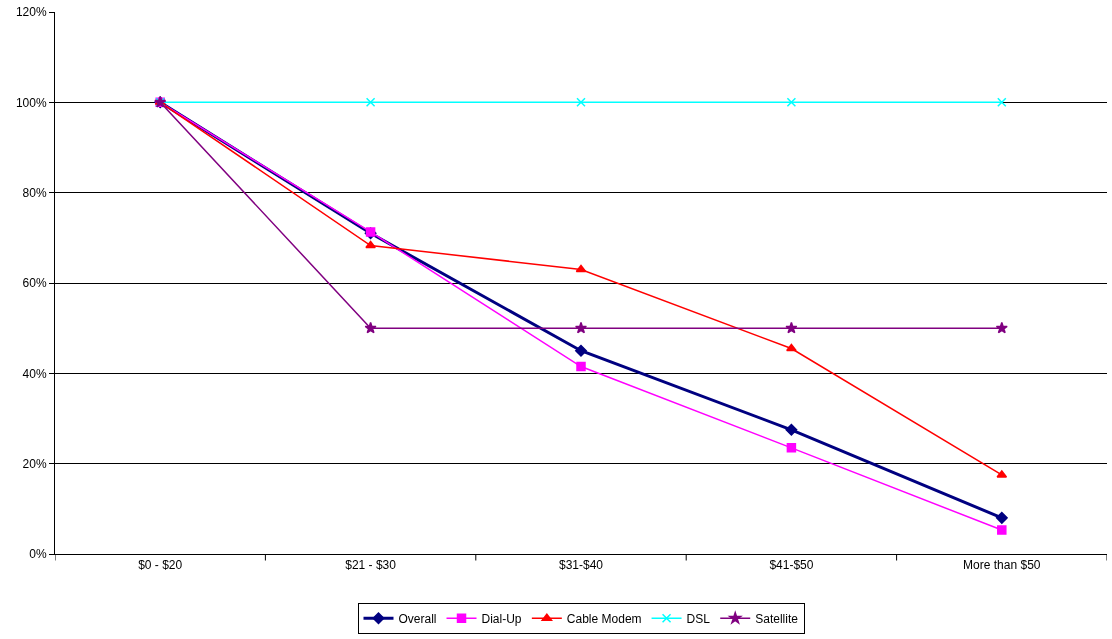  What do you see at coordinates (38, 554) in the screenshot?
I see `y-tick-label: 0%` at bounding box center [38, 554].